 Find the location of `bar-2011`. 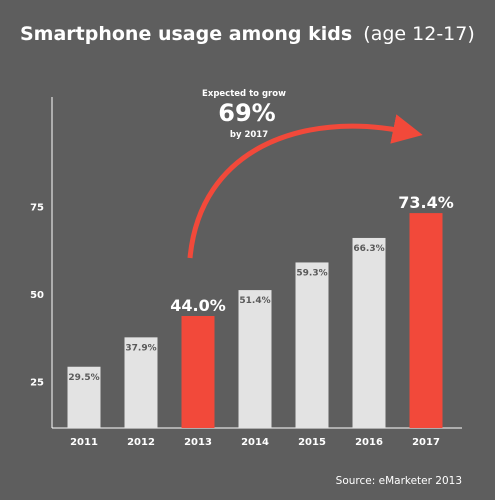

bar-2011 is located at coordinates (84, 397).